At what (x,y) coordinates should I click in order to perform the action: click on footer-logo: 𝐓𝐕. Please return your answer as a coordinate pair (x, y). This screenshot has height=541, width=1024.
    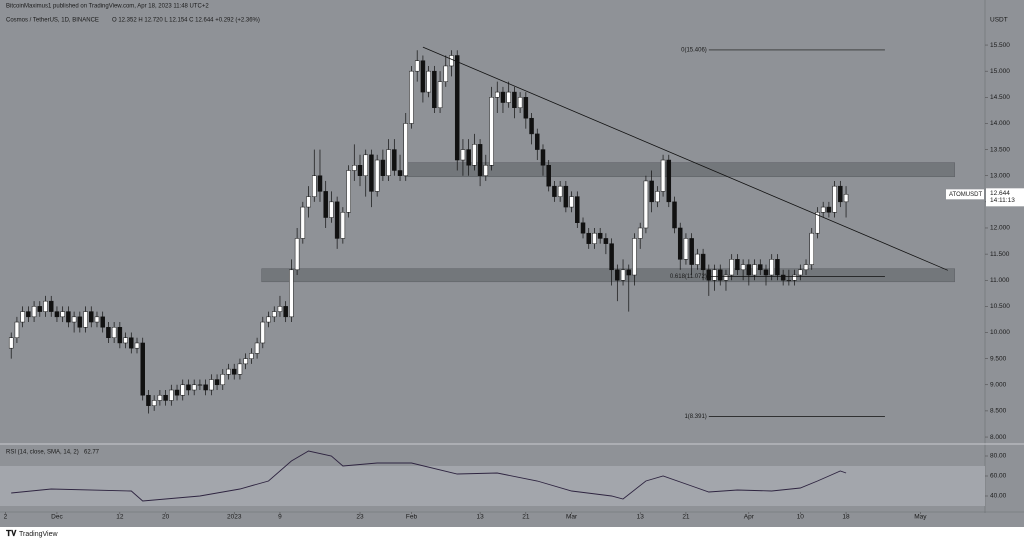
    Looking at the image, I should click on (11, 533).